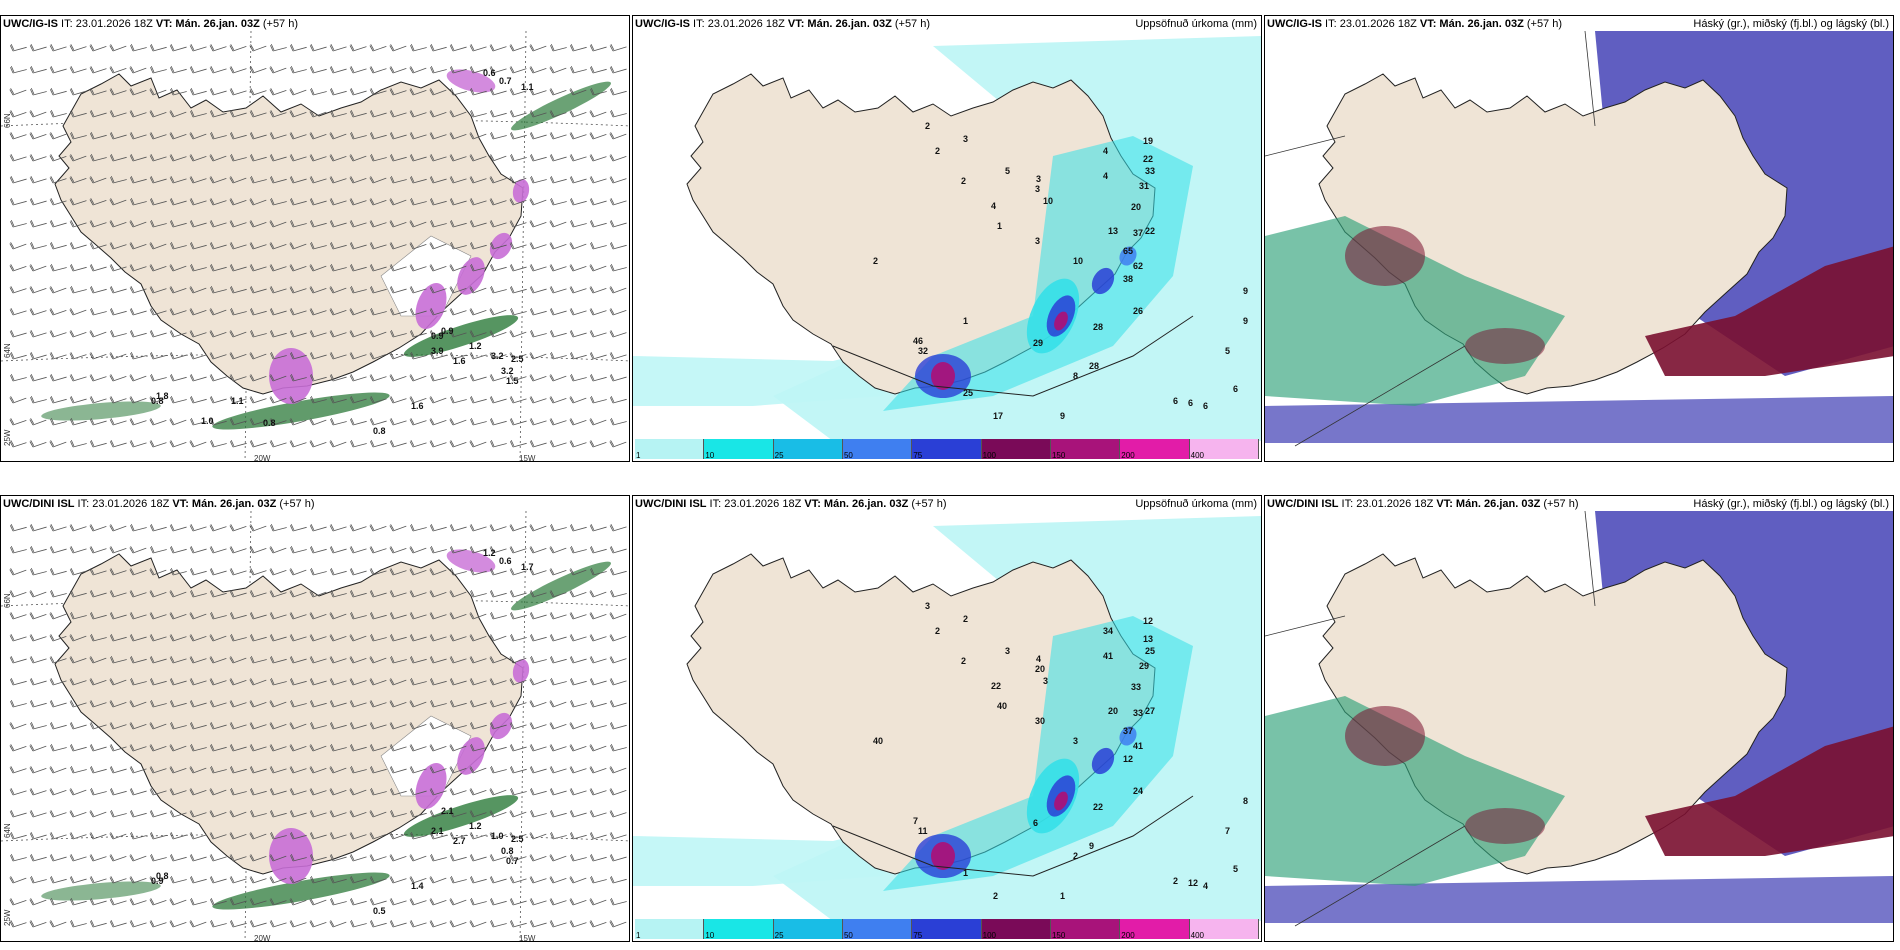 This screenshot has width=1900, height=950. I want to click on value-label: 5, so click(1236, 869).